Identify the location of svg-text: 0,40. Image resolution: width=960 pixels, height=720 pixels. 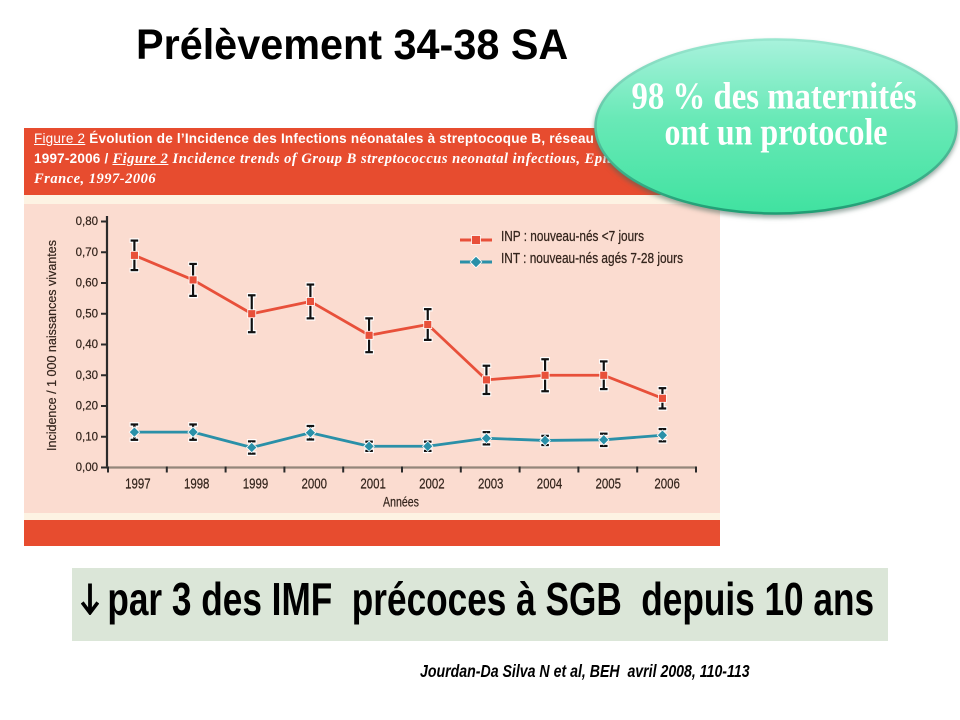
(87, 345).